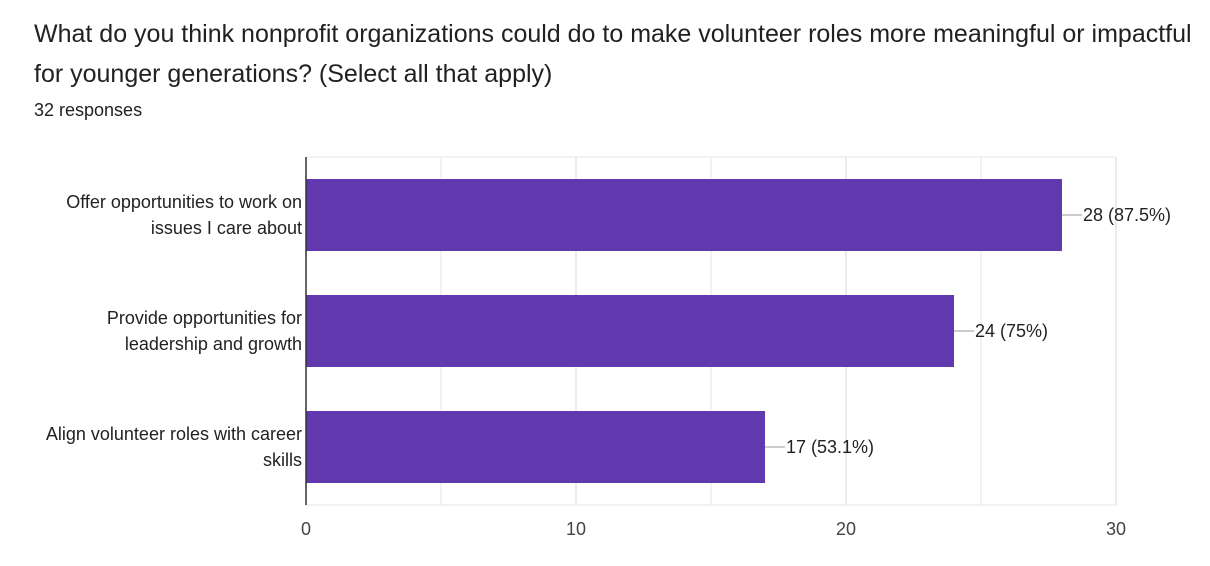  What do you see at coordinates (204, 318) in the screenshot?
I see `category-label-2-line-1: Provide opportunities for` at bounding box center [204, 318].